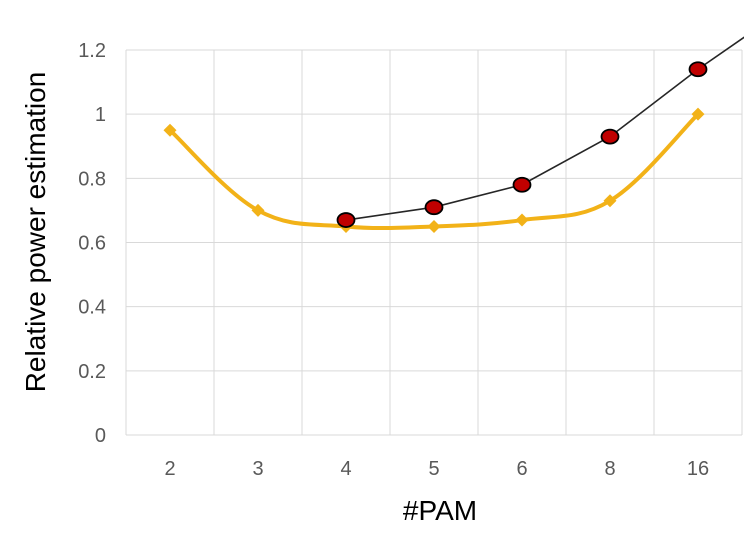 This screenshot has height=533, width=744. I want to click on x-tick-label: 5, so click(433, 469).